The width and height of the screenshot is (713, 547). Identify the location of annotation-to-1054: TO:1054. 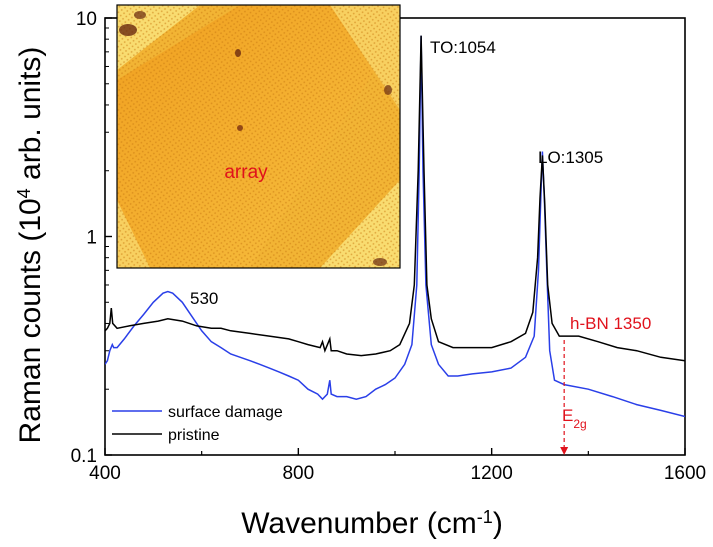
(463, 47).